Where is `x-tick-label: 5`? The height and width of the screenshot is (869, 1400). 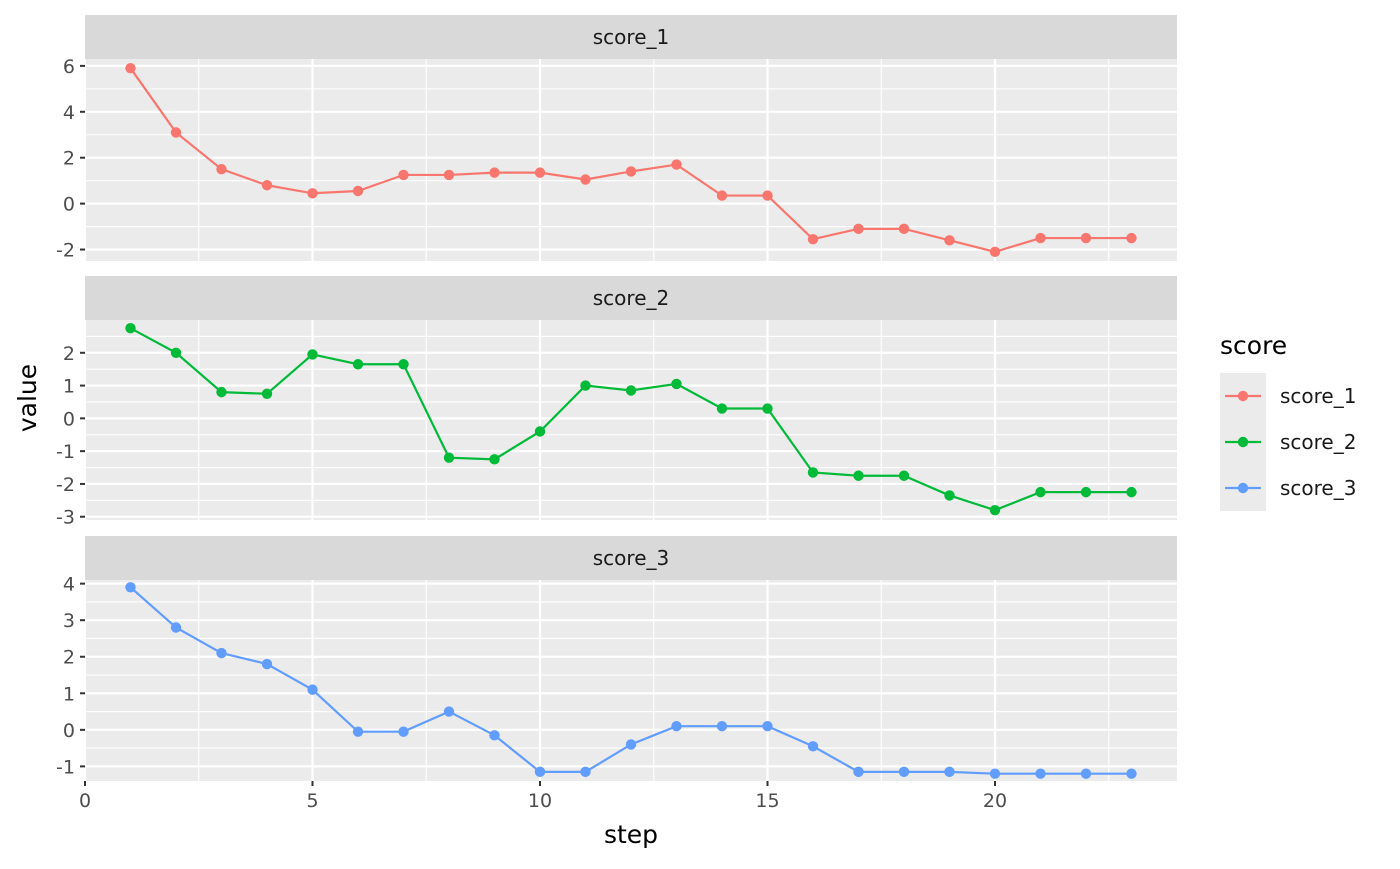 x-tick-label: 5 is located at coordinates (312, 801).